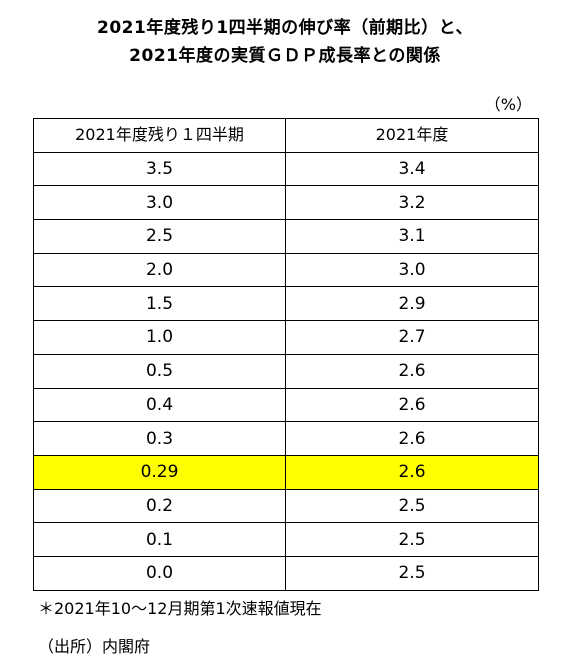 The image size is (570, 670). I want to click on cell-fiscal-year-rate: 3.4, so click(412, 169).